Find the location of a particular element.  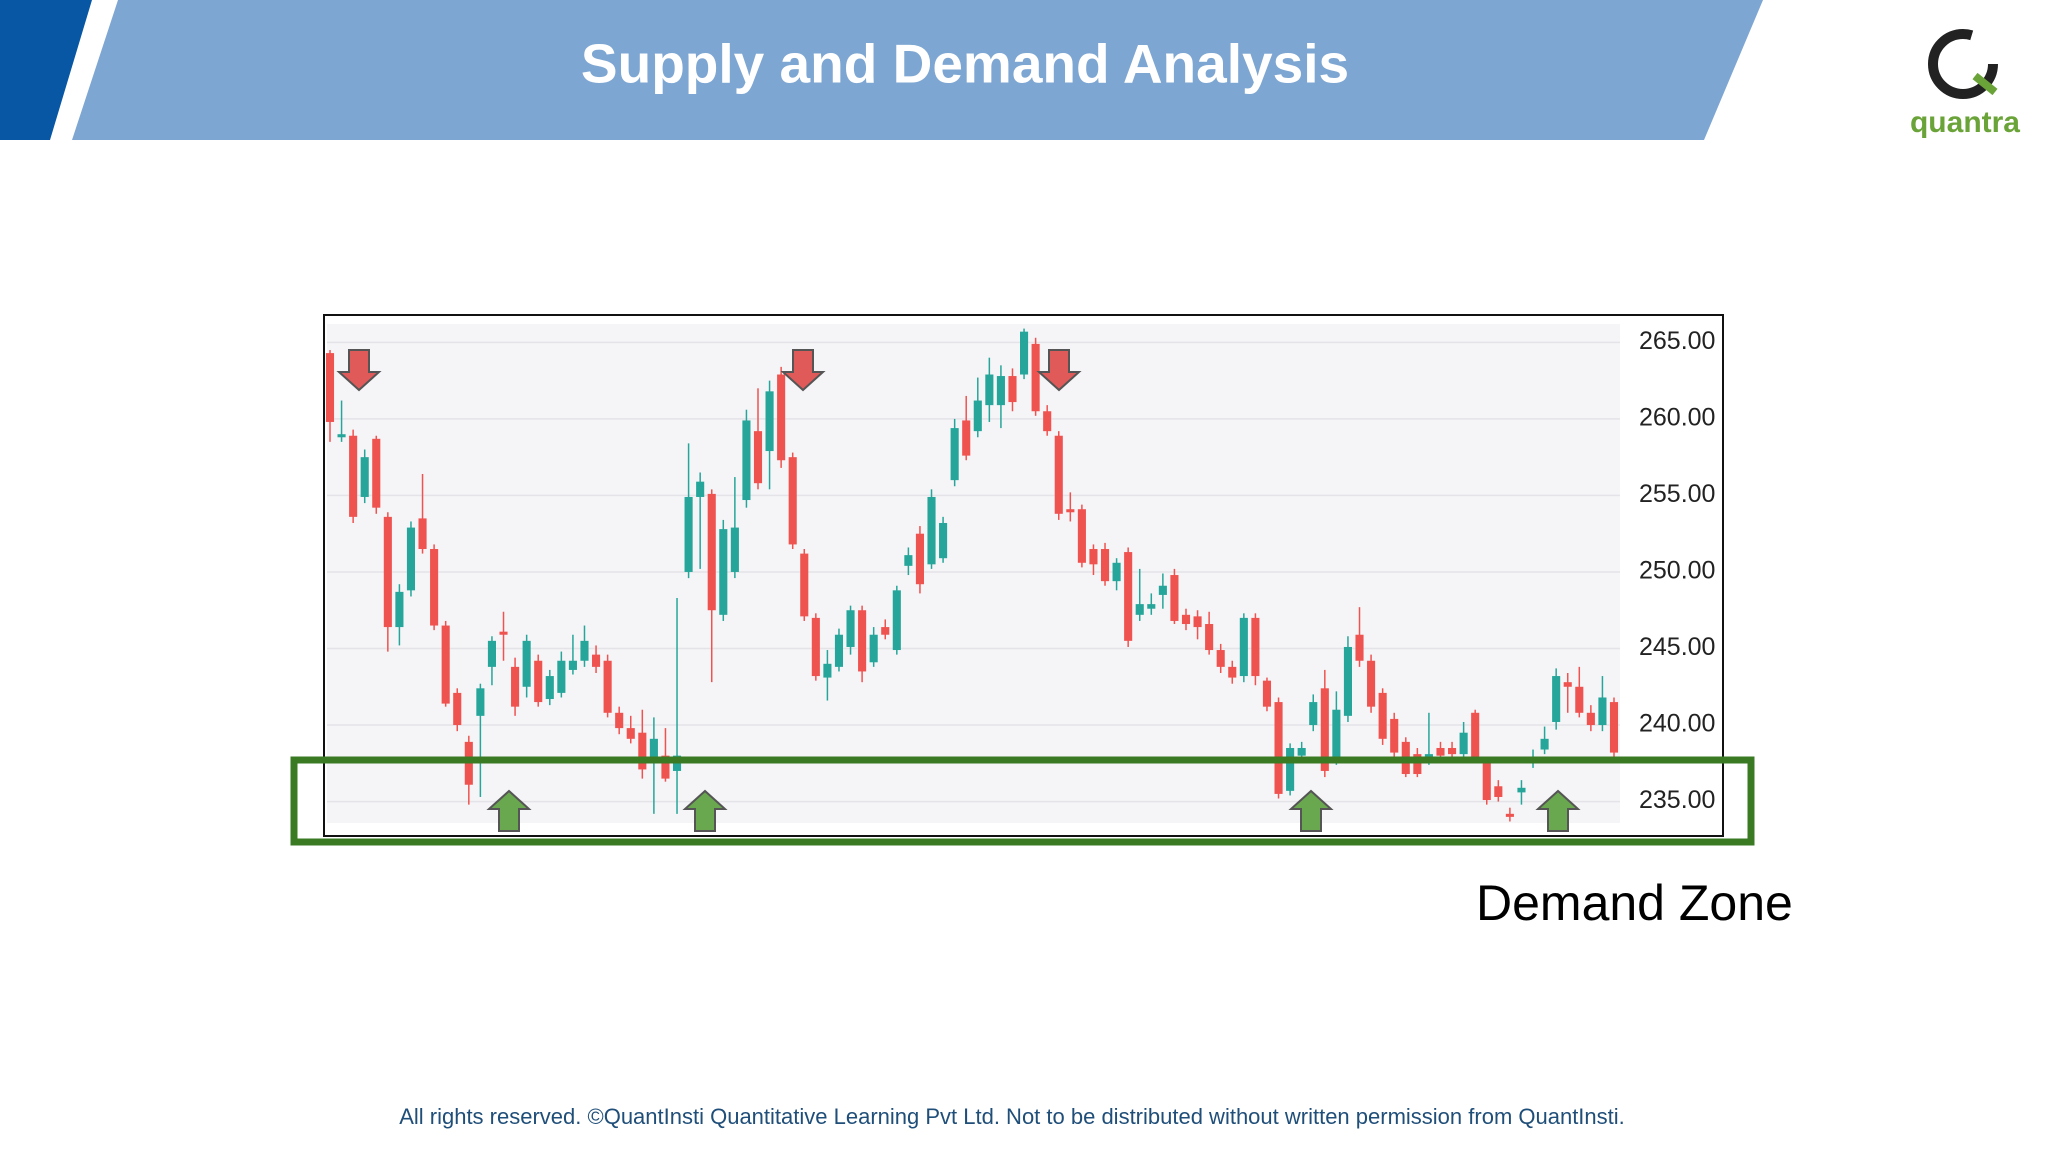

header-band is located at coordinates (917, 70).